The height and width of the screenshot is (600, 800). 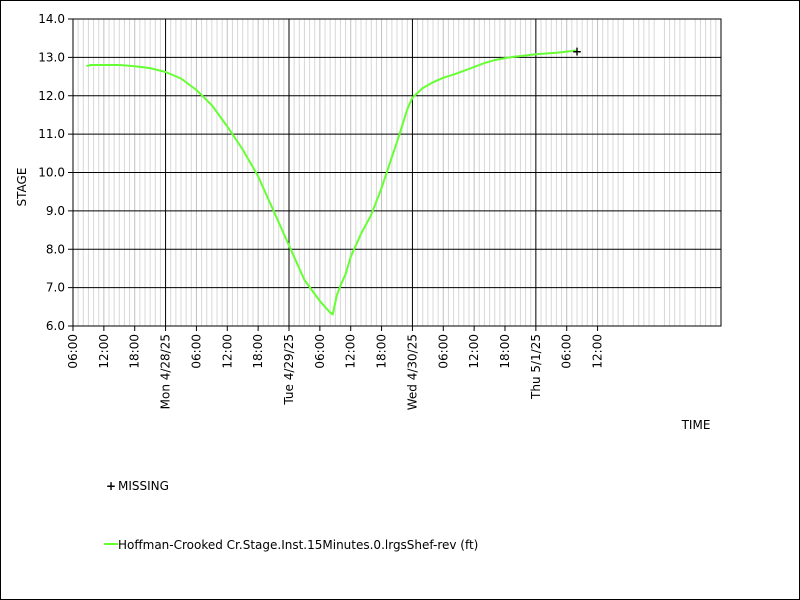 I want to click on y-tick-label: 12.0, so click(x=51, y=96).